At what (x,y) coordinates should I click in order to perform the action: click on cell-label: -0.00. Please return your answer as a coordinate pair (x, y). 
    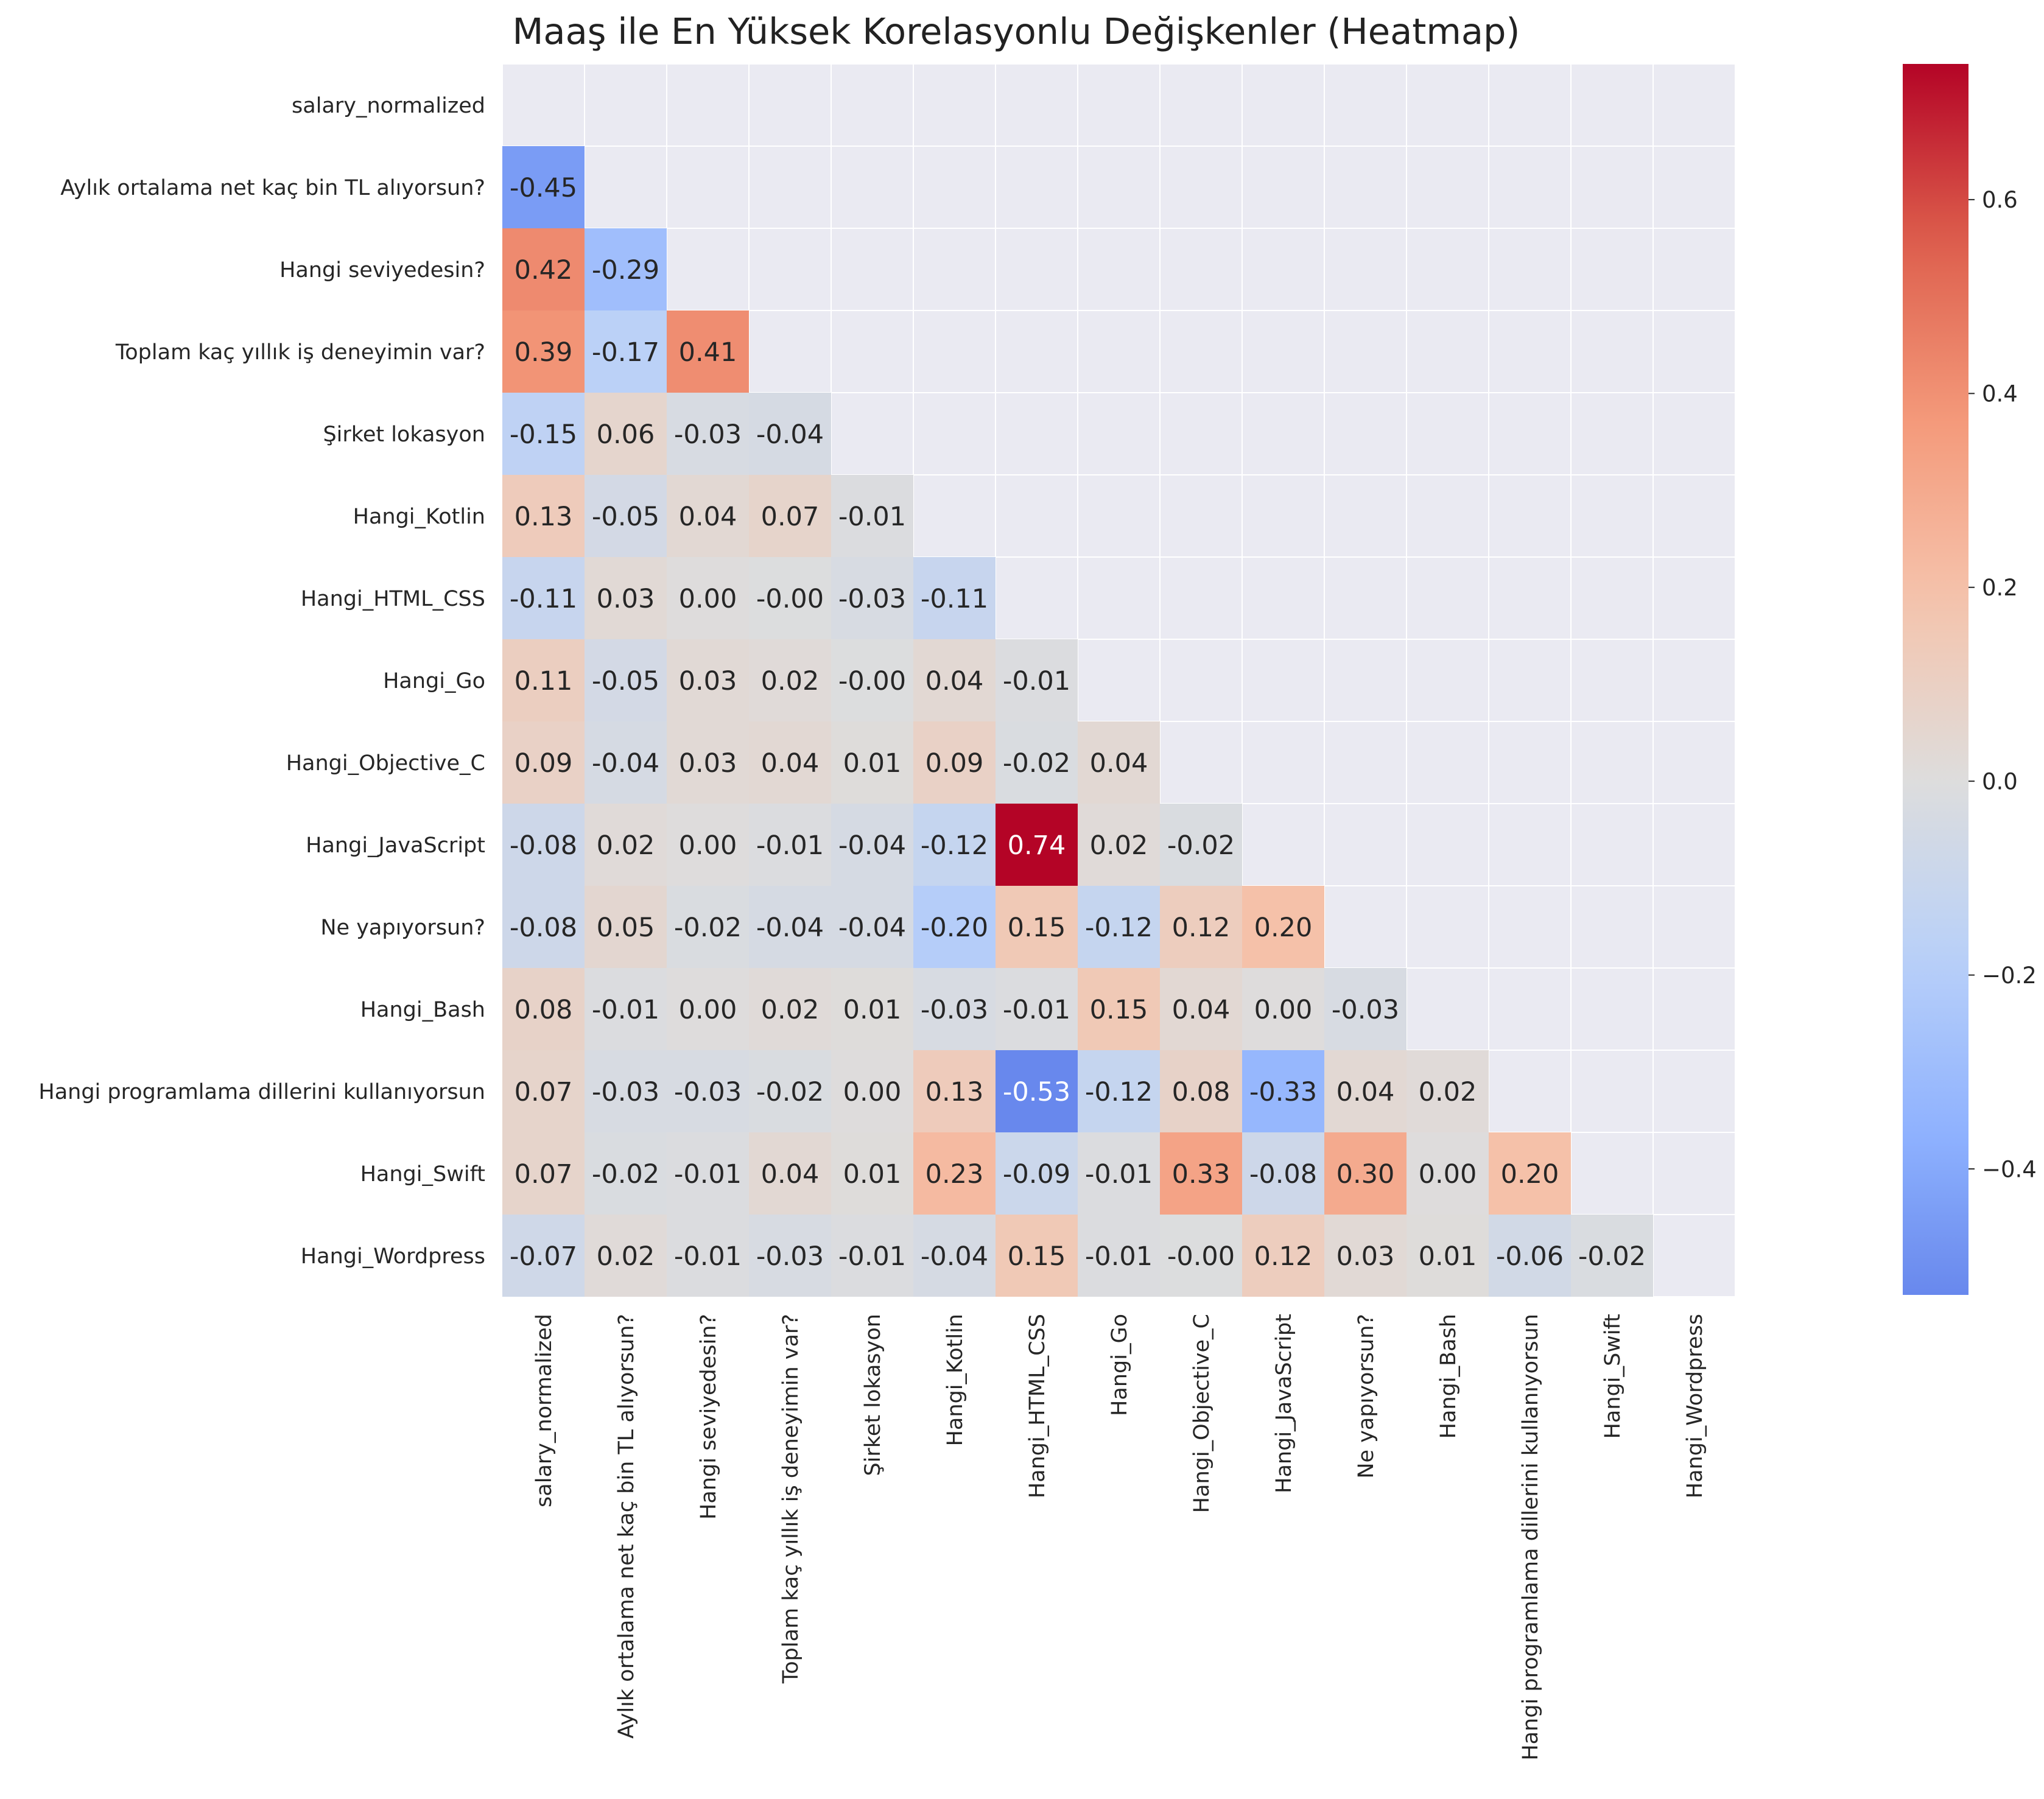
    Looking at the image, I should click on (1201, 1256).